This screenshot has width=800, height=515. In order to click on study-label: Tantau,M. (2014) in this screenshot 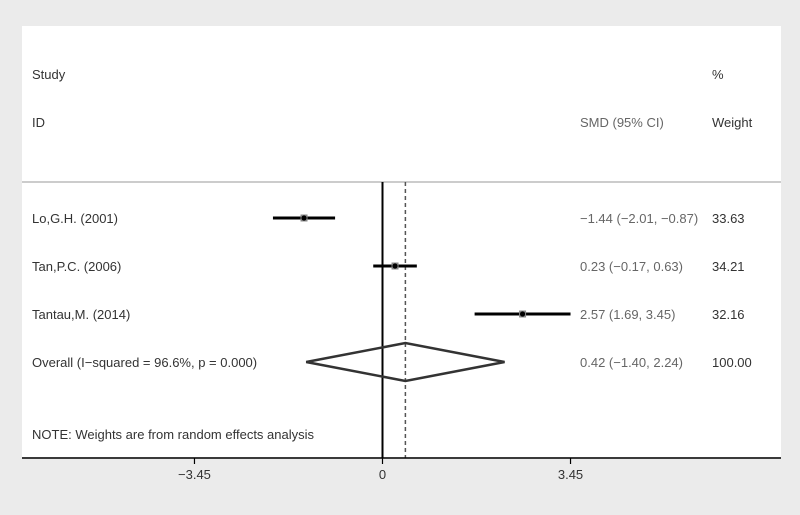, I will do `click(81, 314)`.